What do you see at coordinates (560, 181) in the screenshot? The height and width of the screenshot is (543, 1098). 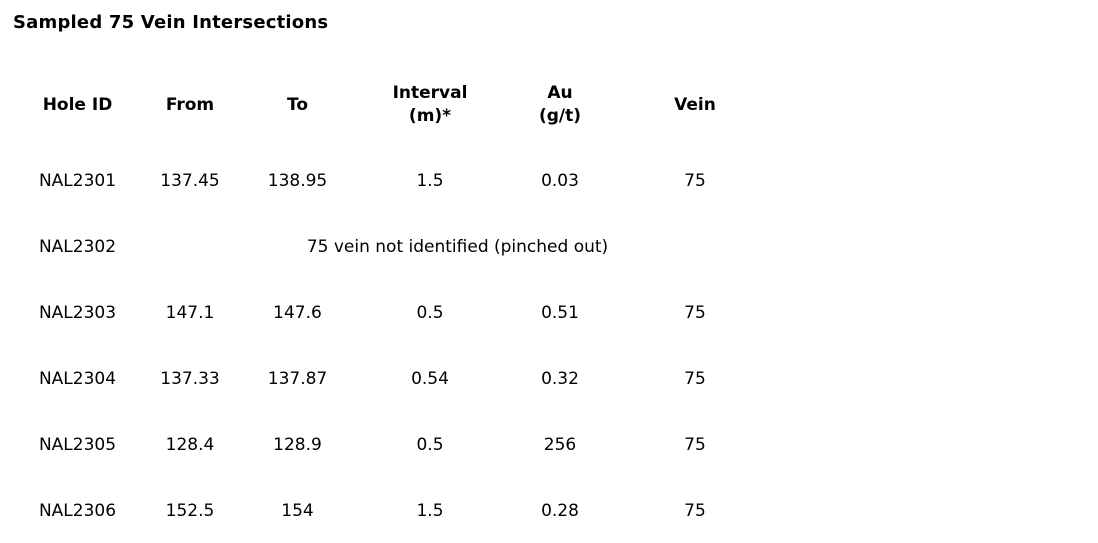 I see `cell-au: 0.03` at bounding box center [560, 181].